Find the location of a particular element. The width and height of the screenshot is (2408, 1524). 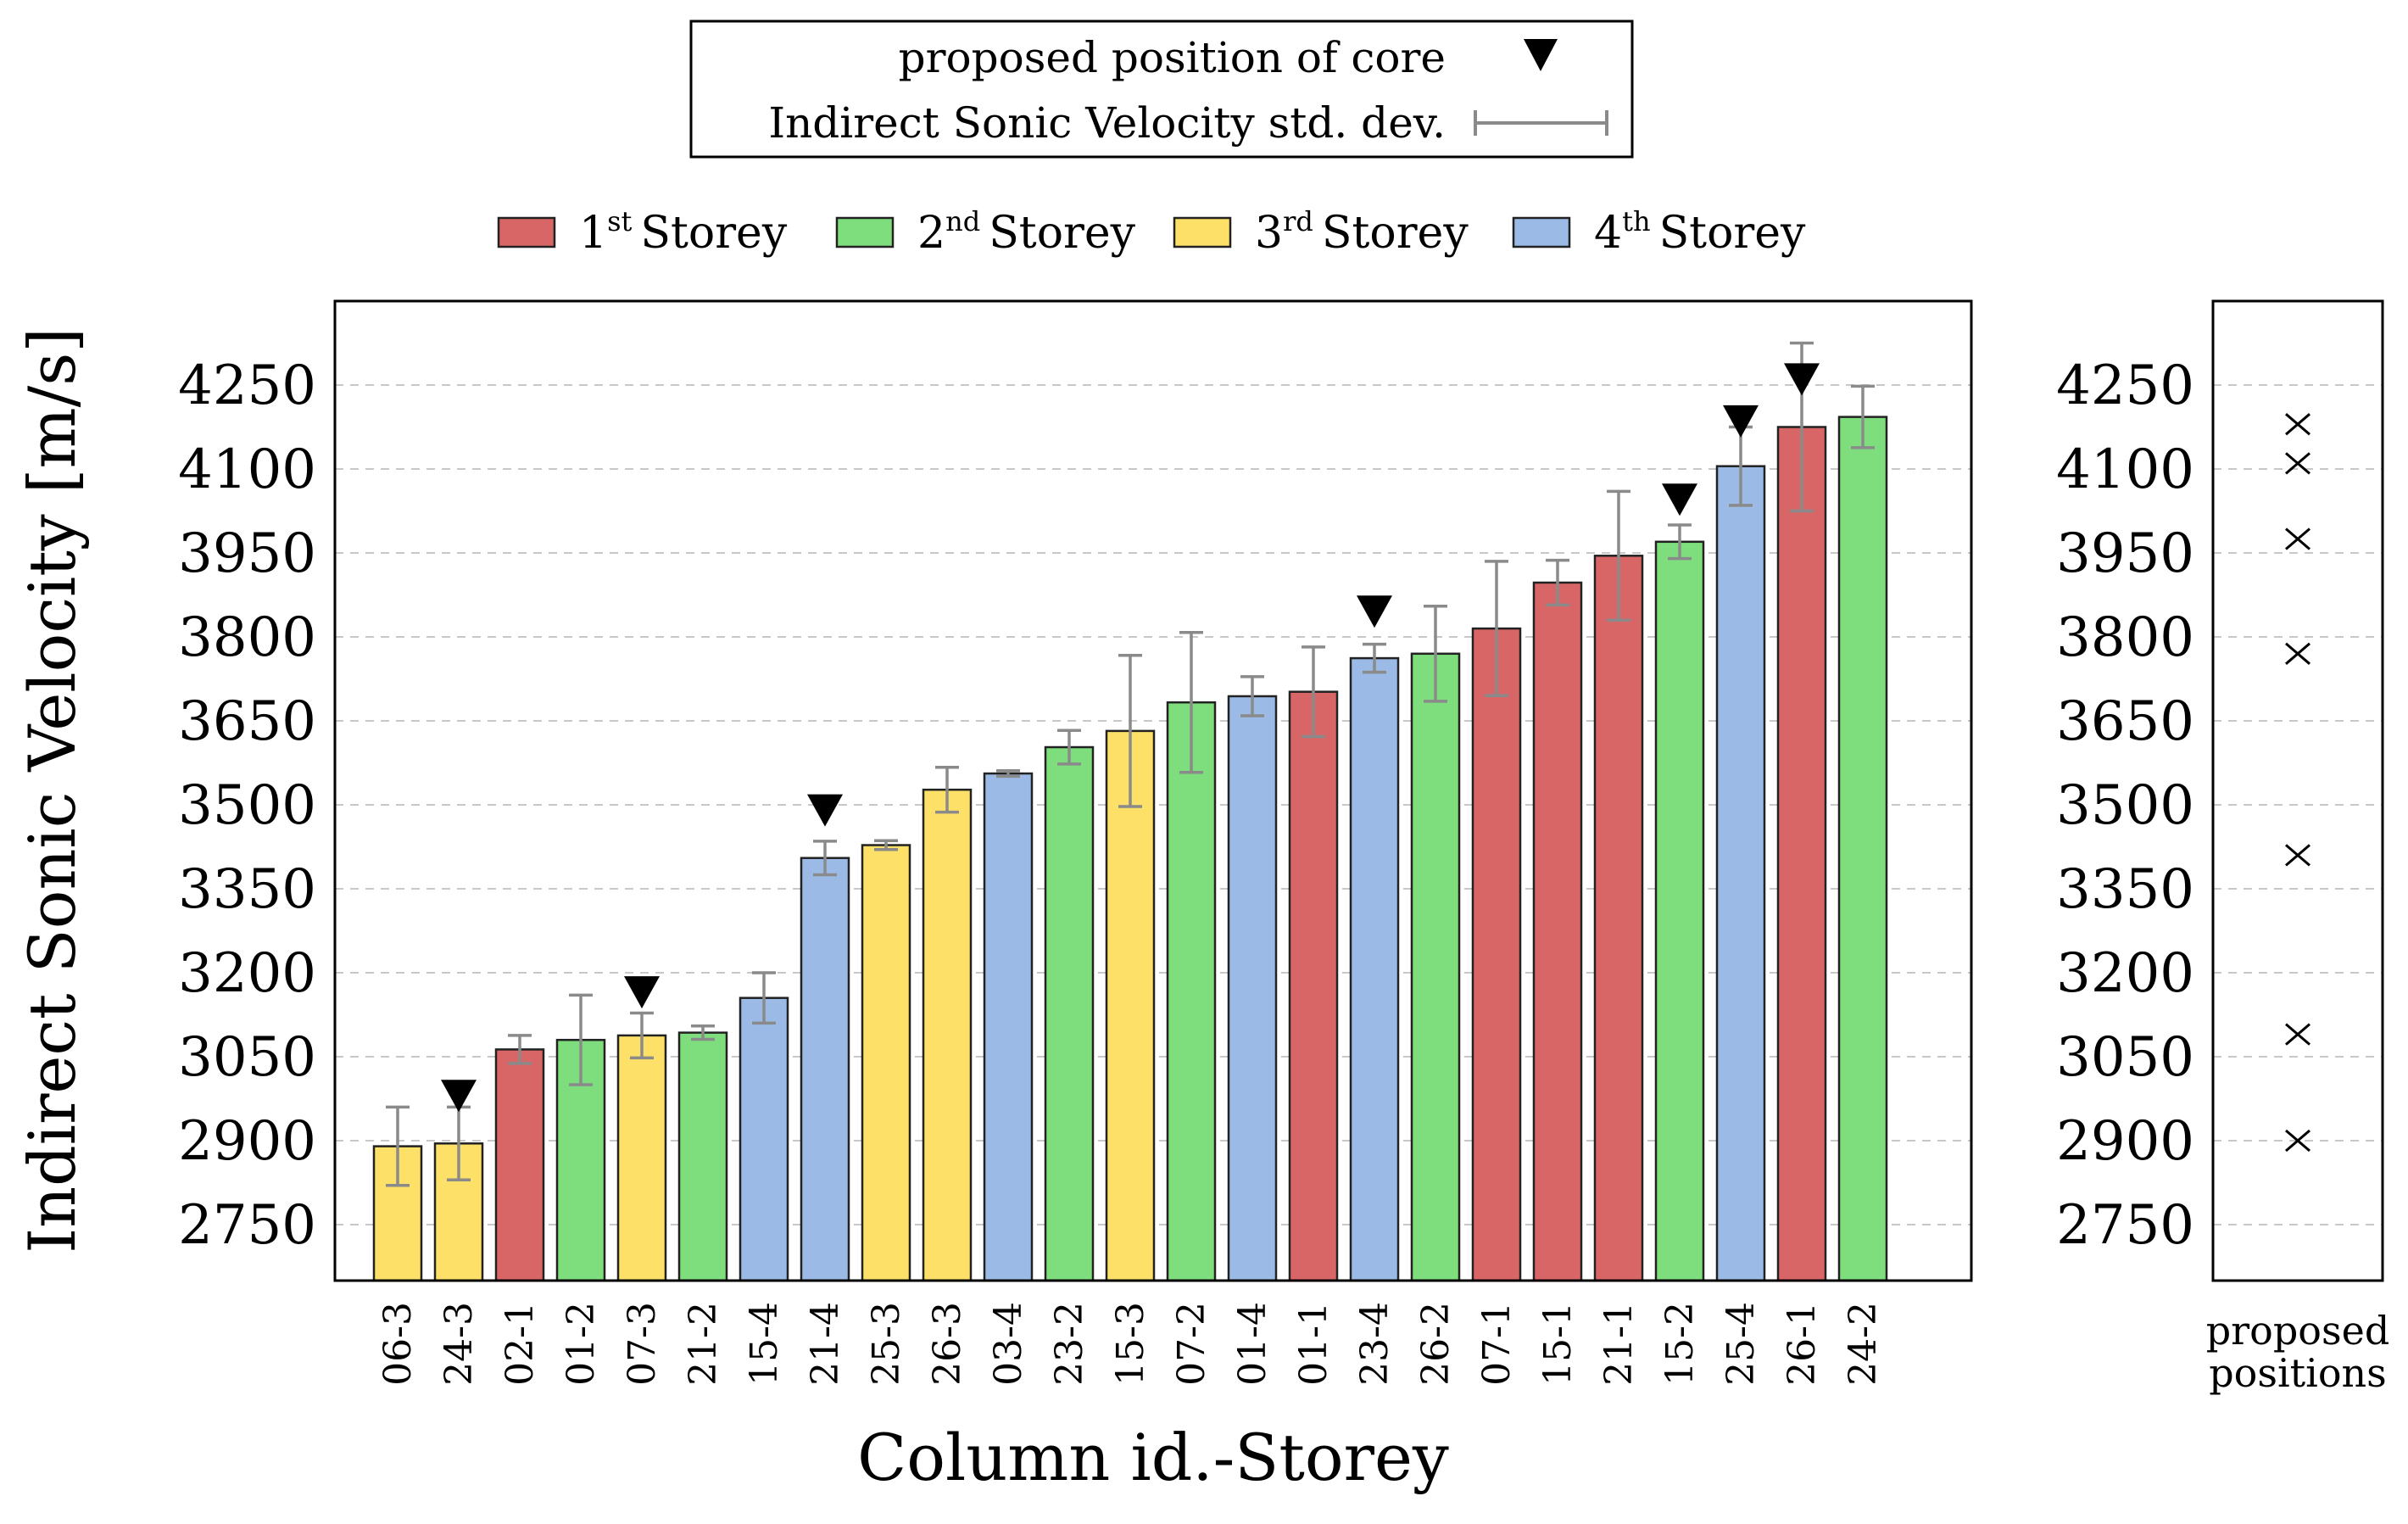

x-tick-label: 15-2 is located at coordinates (1680, 1344).